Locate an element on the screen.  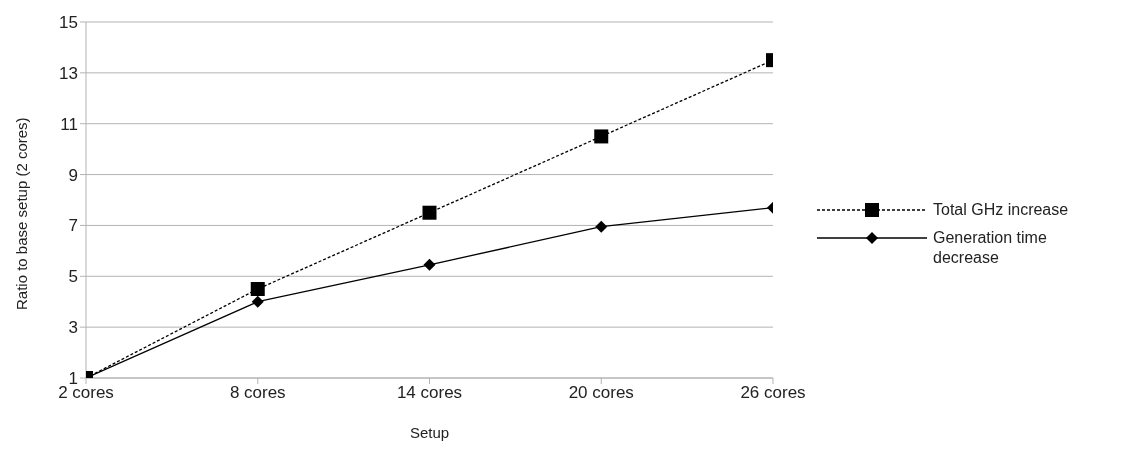
x-tick-label: 26 cores is located at coordinates (773, 393).